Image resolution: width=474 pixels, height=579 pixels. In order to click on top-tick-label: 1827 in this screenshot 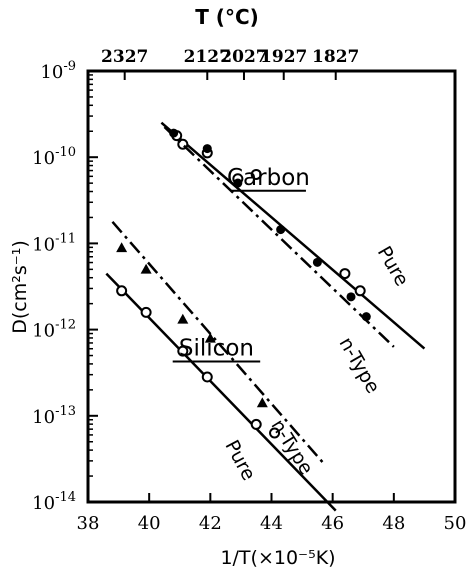, I will do `click(335, 57)`.